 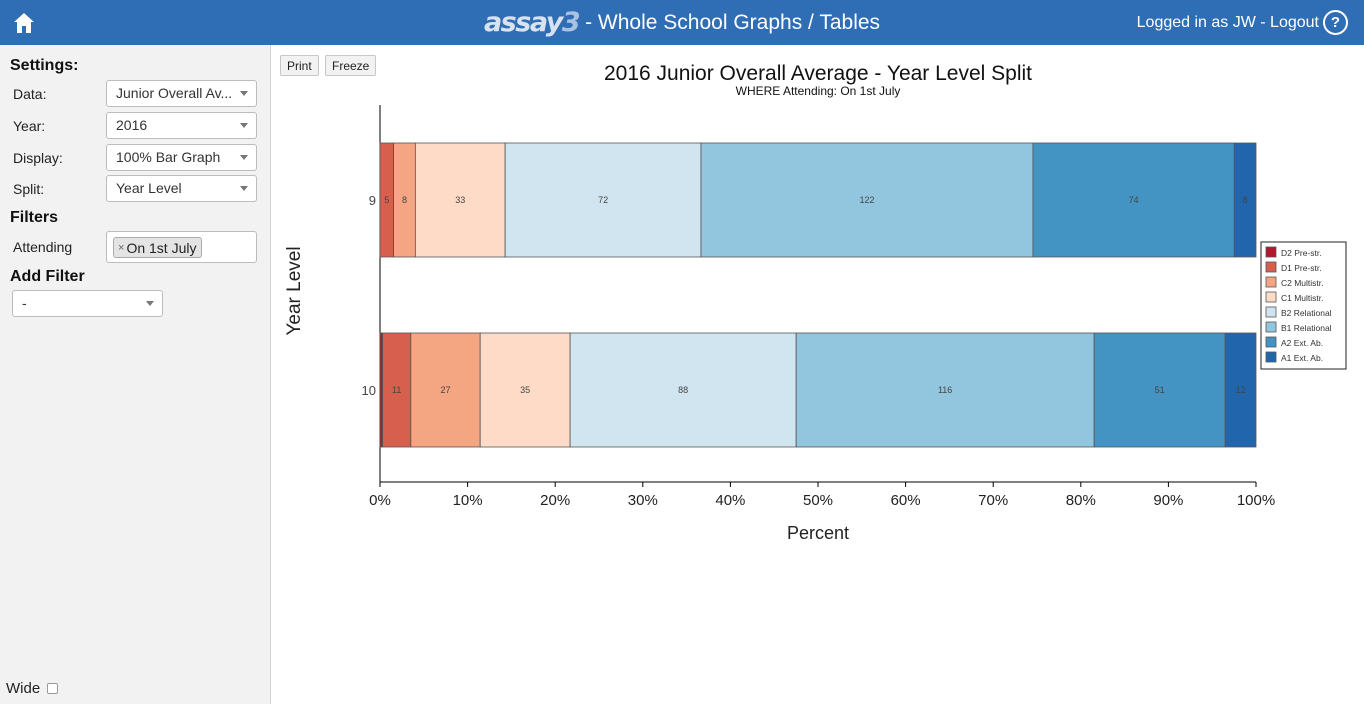 What do you see at coordinates (1302, 343) in the screenshot?
I see `legend-entry: A2 Ext. Ab.` at bounding box center [1302, 343].